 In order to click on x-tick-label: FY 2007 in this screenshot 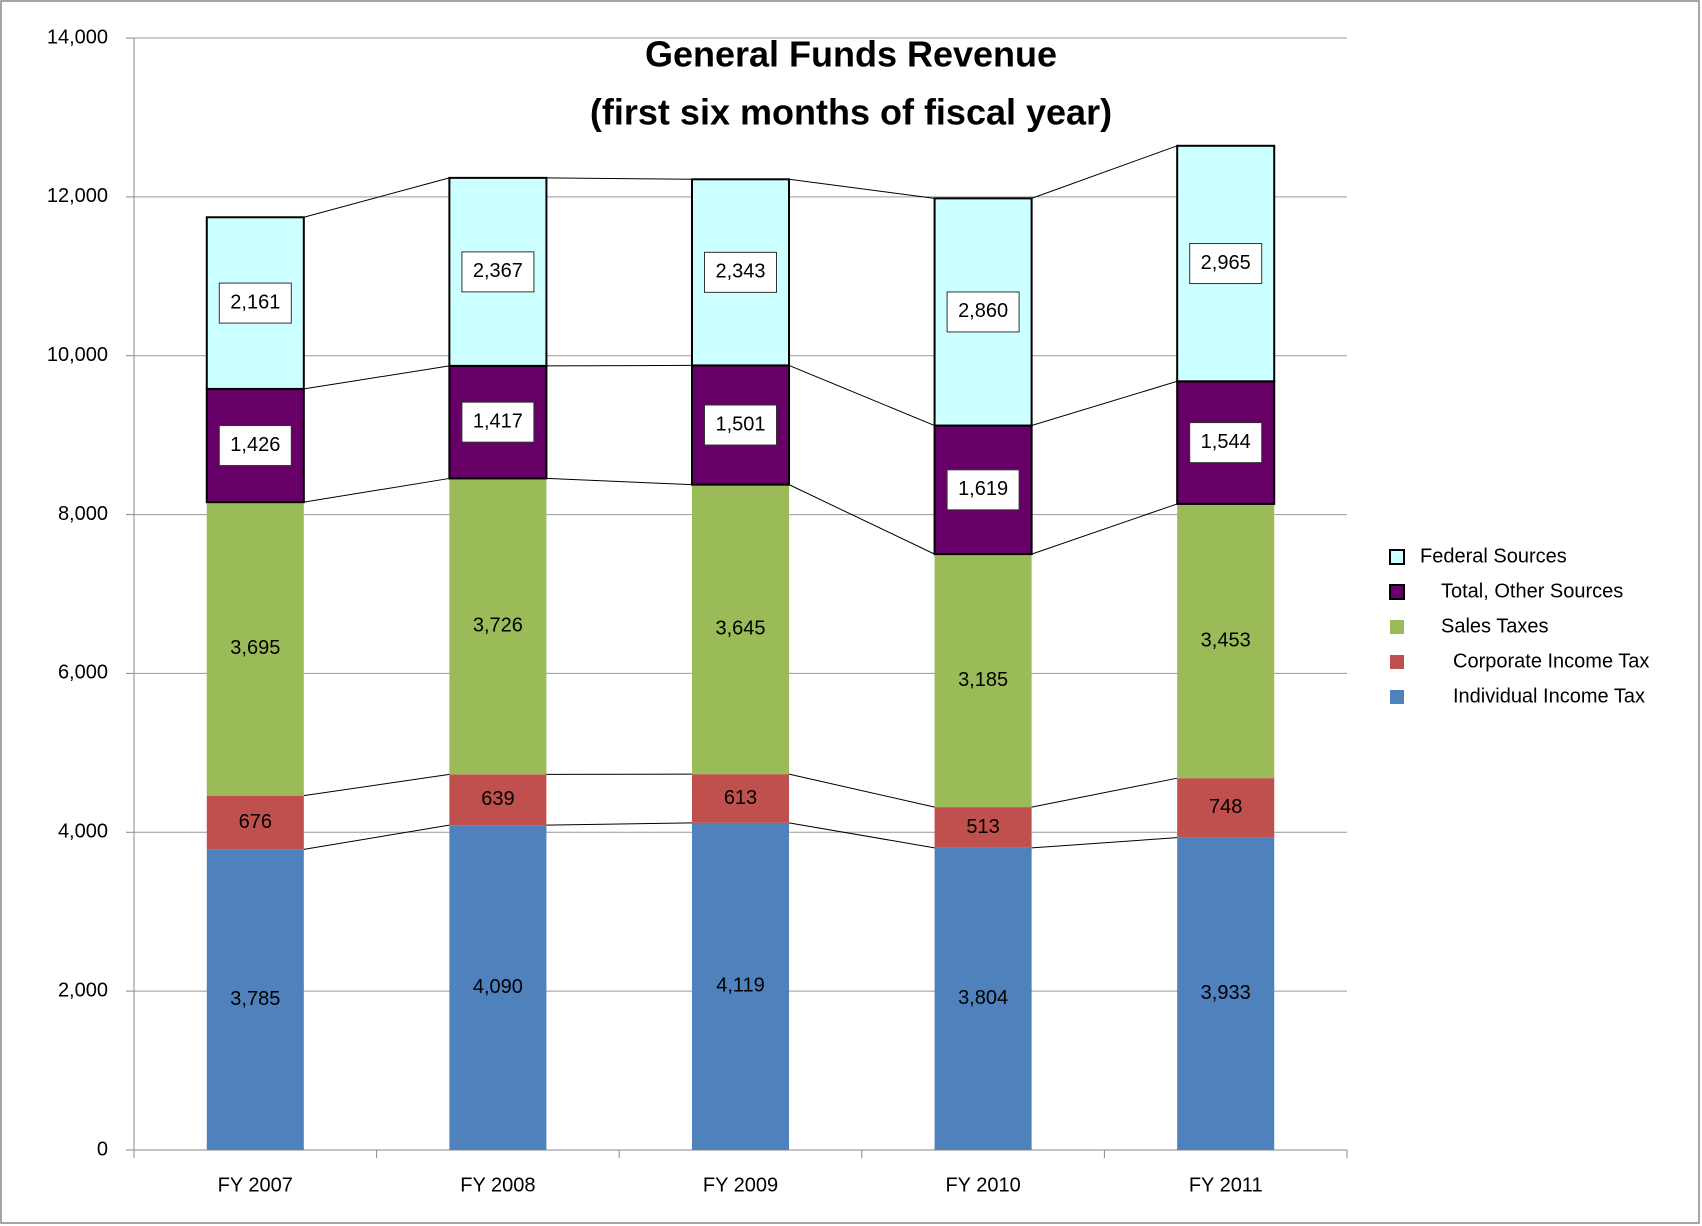, I will do `click(255, 1185)`.